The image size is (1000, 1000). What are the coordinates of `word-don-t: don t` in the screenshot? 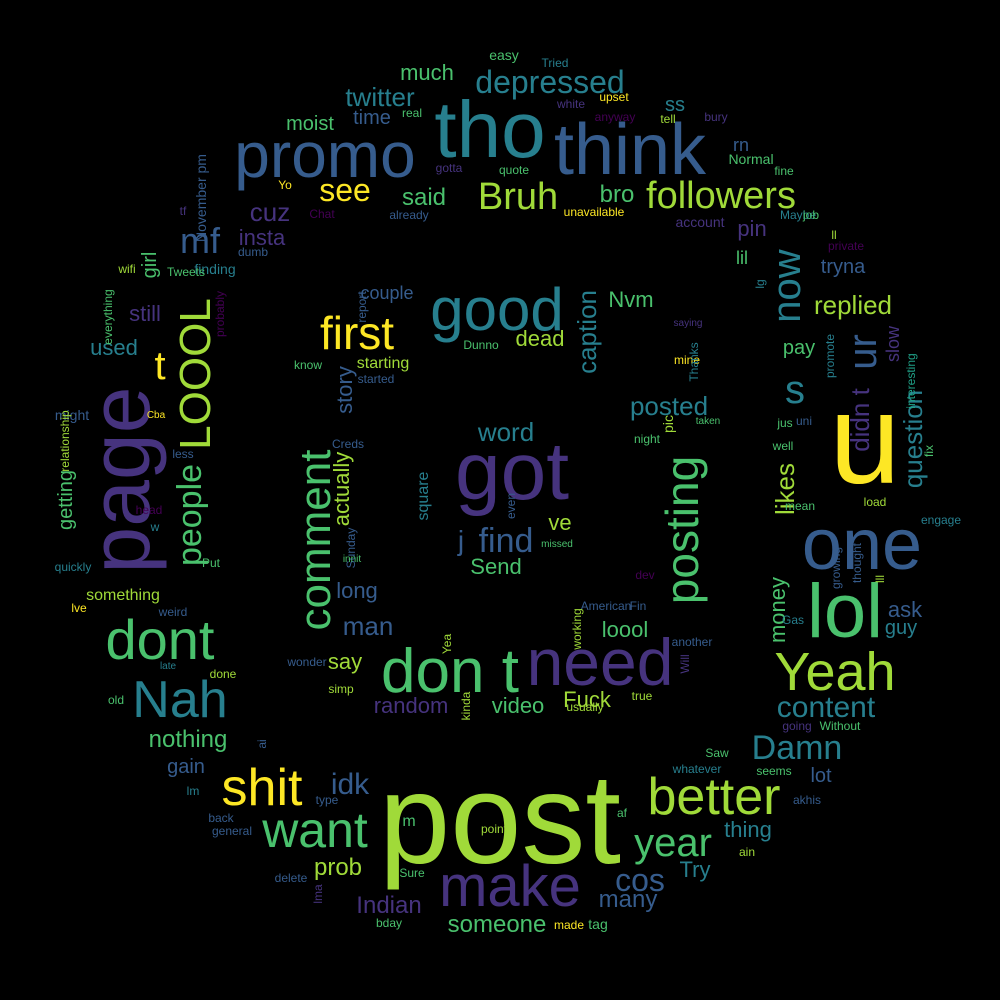 It's located at (450, 671).